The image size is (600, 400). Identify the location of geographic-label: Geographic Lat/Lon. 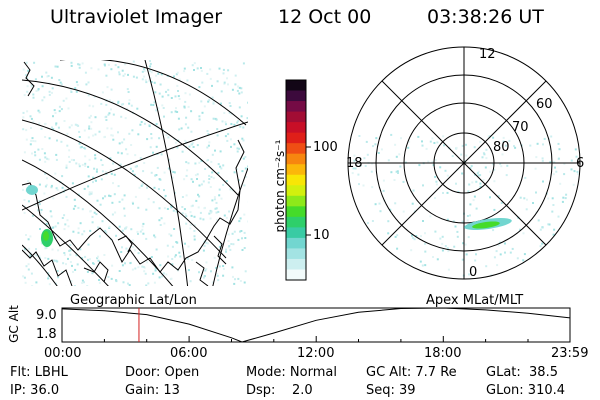
(133, 300).